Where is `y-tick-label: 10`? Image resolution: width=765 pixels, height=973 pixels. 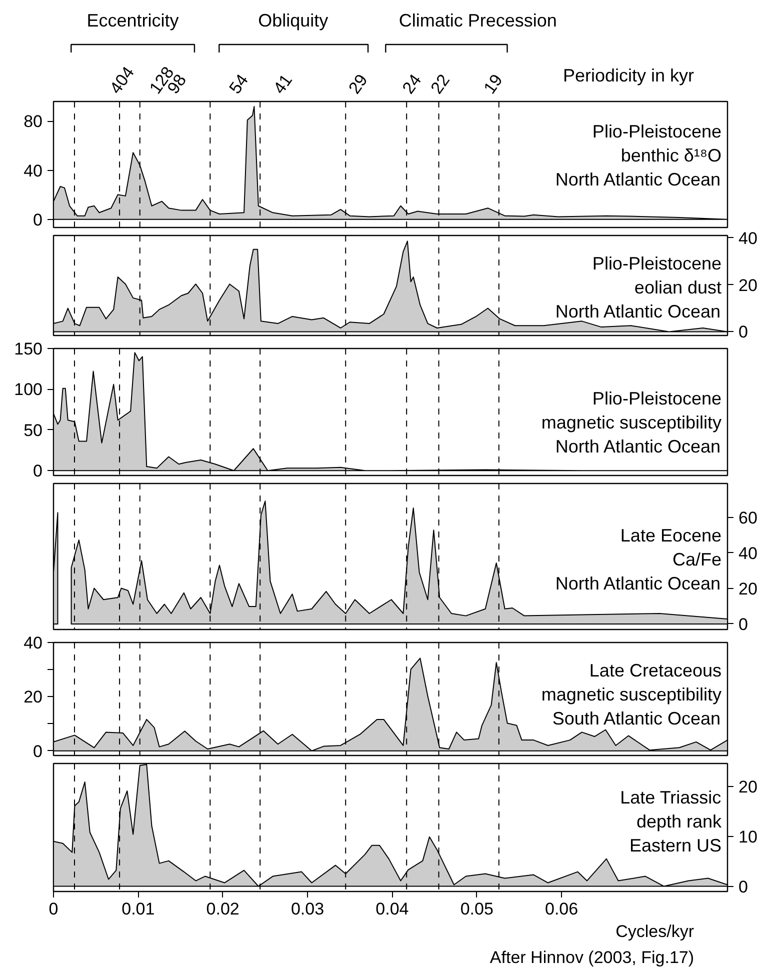 y-tick-label: 10 is located at coordinates (748, 836).